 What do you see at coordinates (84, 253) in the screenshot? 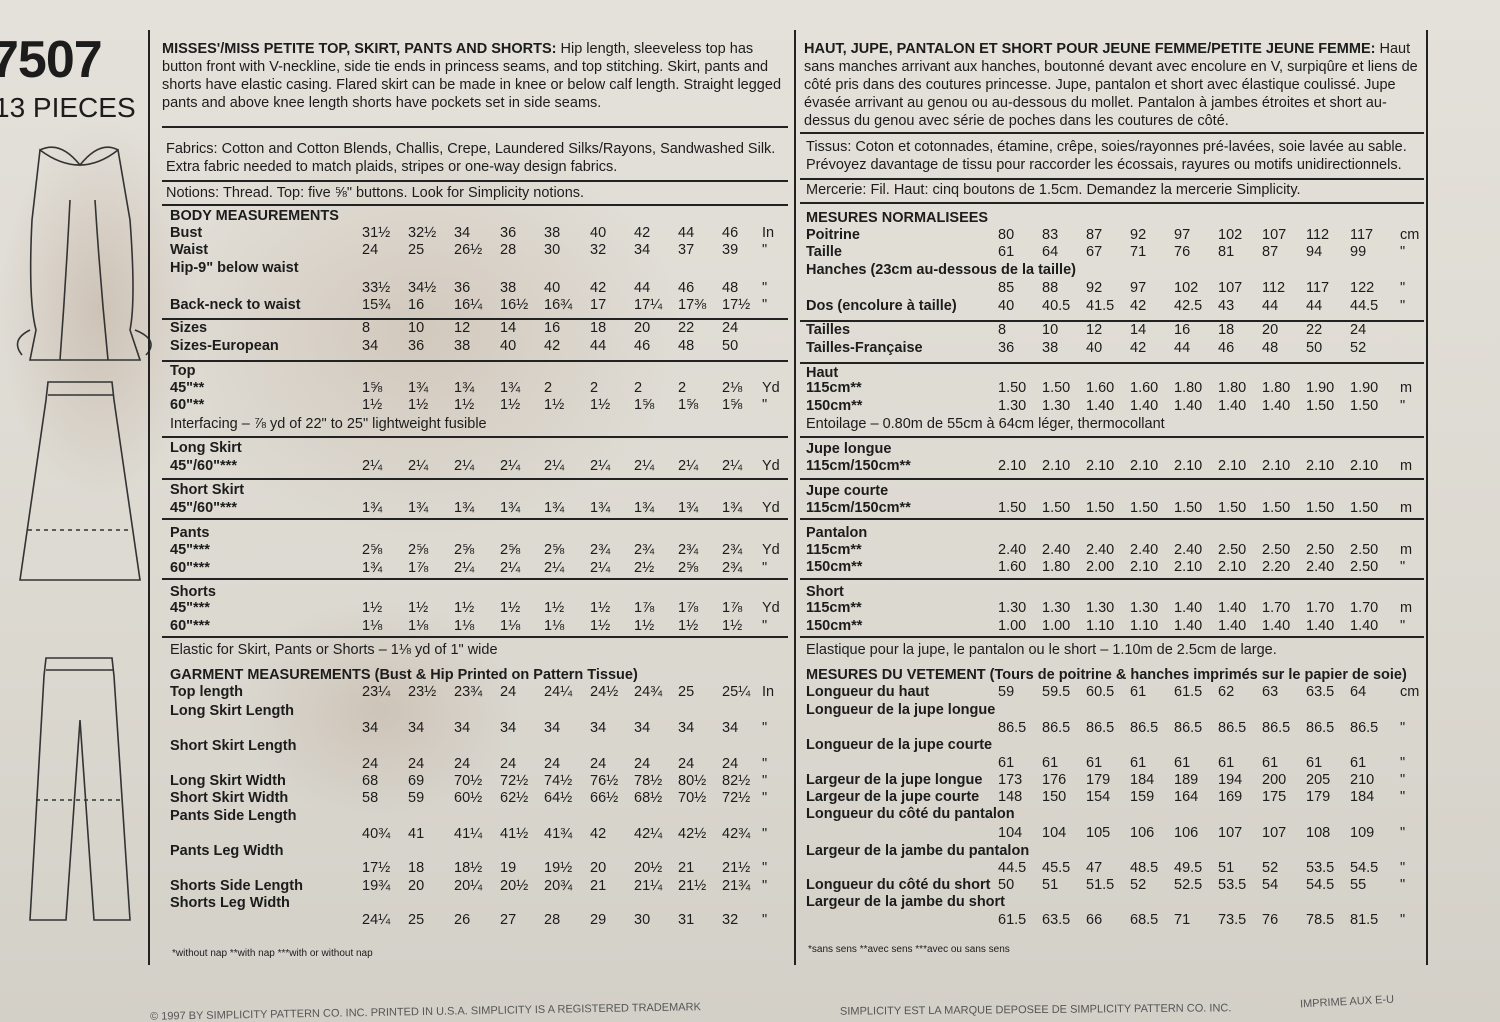
I see `top-illustration-icon` at bounding box center [84, 253].